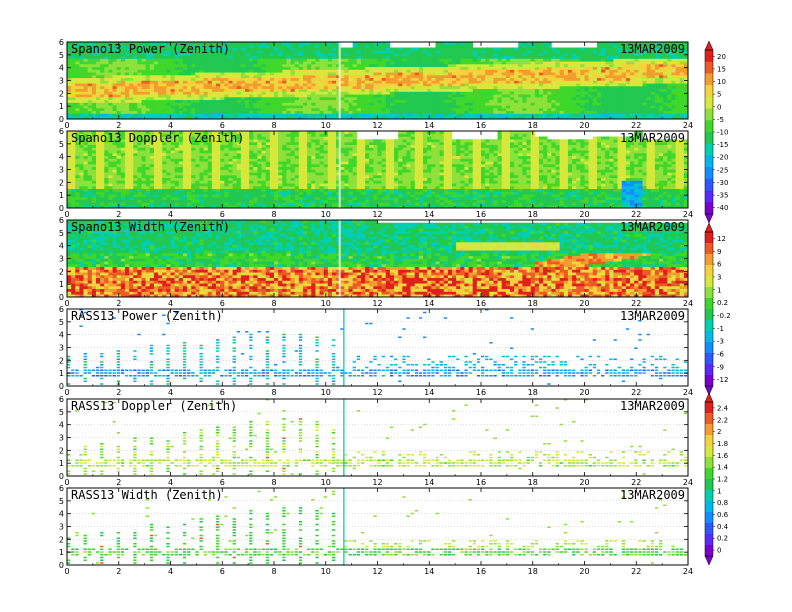 The image size is (792, 612). What do you see at coordinates (429, 125) in the screenshot?
I see `x-tick-label: 14` at bounding box center [429, 125].